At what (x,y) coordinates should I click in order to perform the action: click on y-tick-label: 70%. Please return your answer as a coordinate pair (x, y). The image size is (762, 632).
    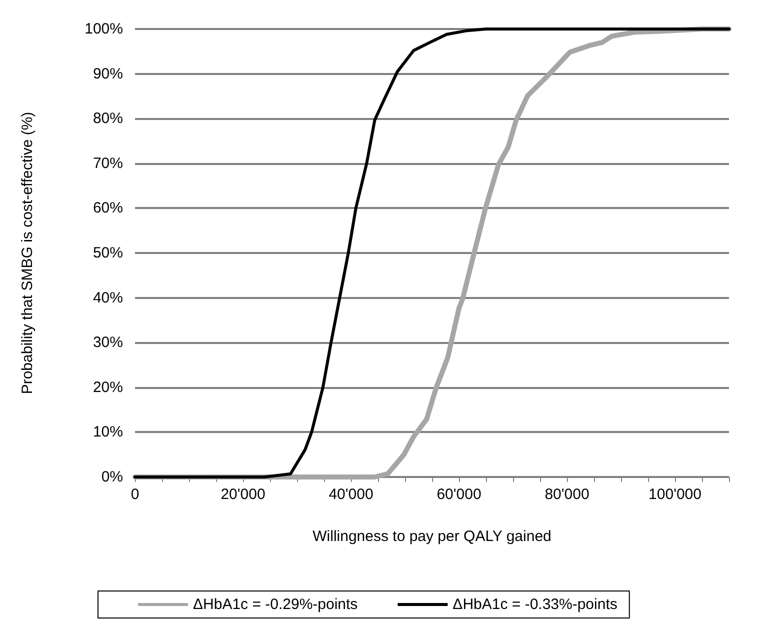
    Looking at the image, I should click on (107, 163).